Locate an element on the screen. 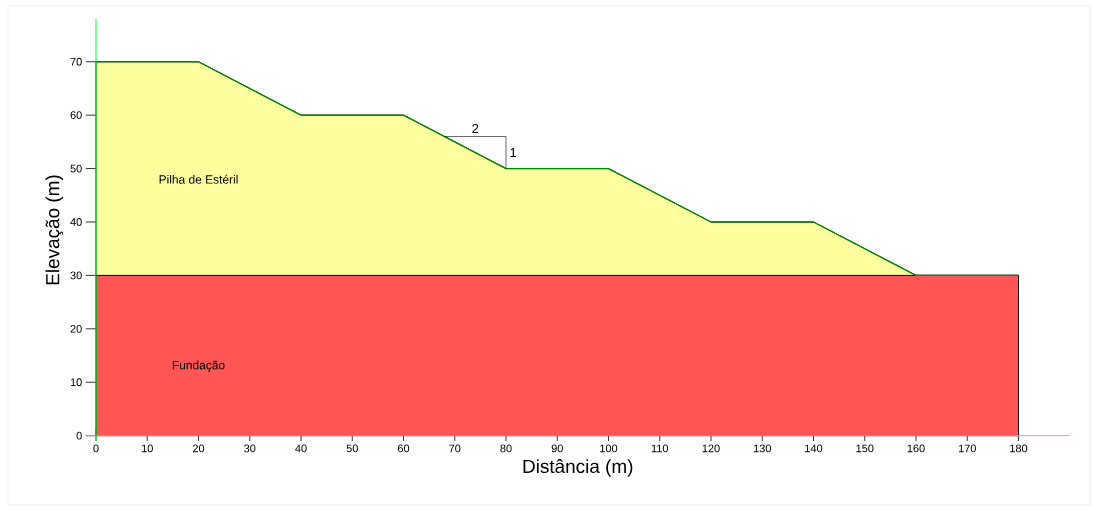  x-tick-label: 150 is located at coordinates (865, 448).